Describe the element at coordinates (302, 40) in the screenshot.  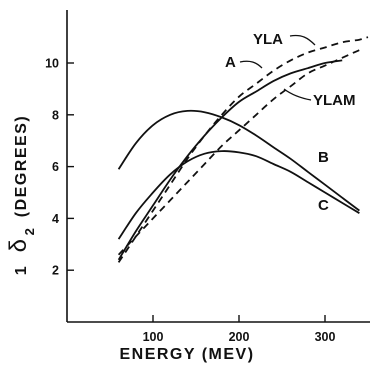
I see `leader-line-yla` at that location.